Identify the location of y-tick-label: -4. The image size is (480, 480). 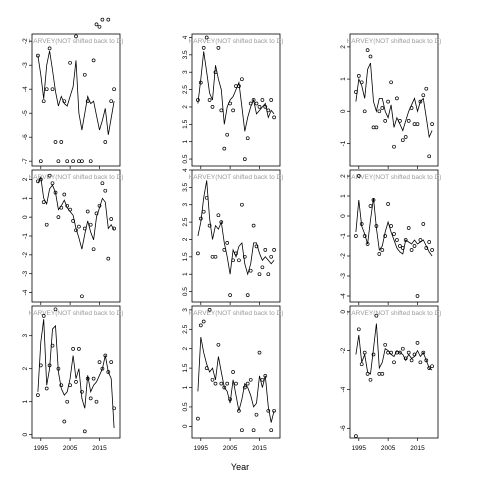
(343, 296).